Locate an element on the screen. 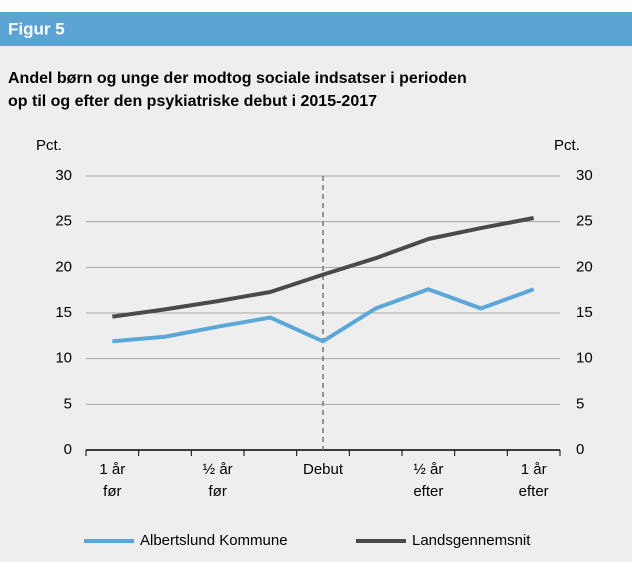 The image size is (632, 570). y-tick-label: 15 is located at coordinates (63, 312).